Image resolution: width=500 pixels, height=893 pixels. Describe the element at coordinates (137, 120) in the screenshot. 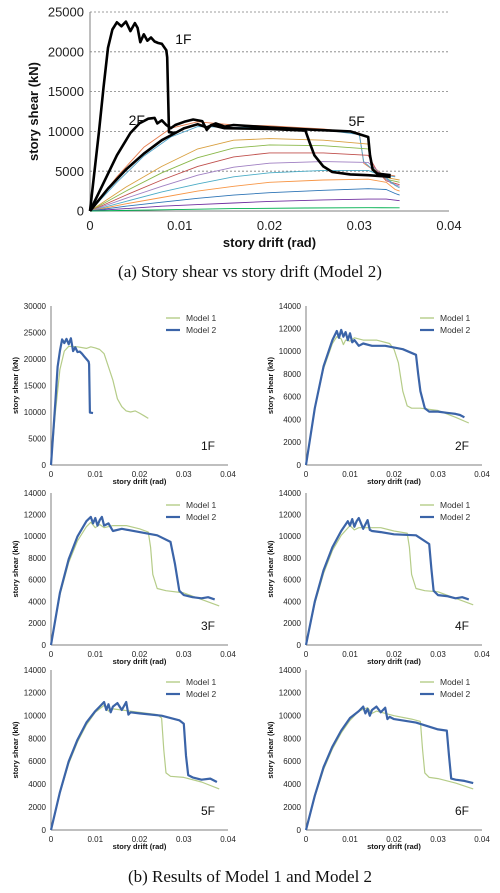

I see `annotation-label: 2F` at that location.